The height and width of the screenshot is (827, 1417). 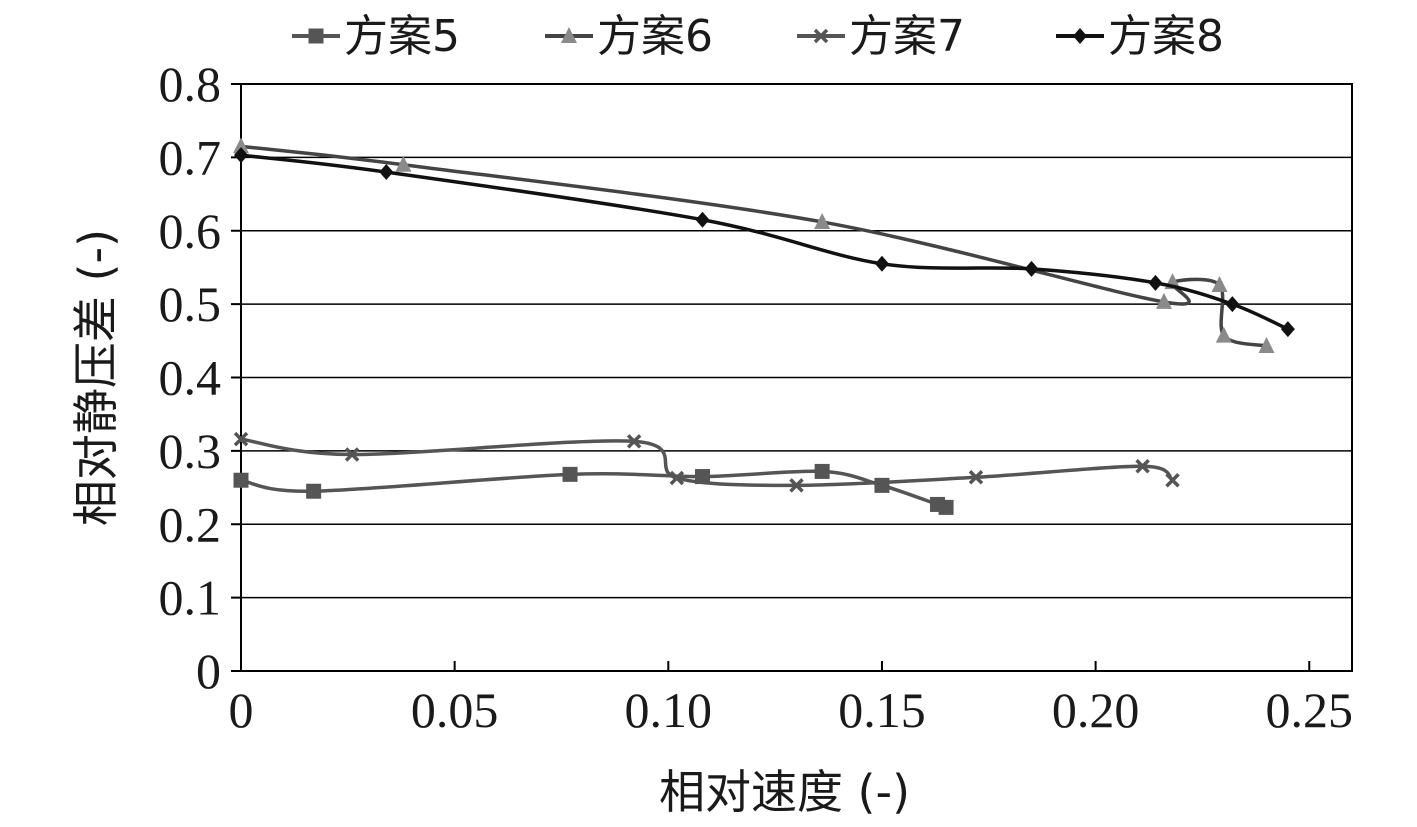 What do you see at coordinates (190, 304) in the screenshot?
I see `y-tick-label: 0.5` at bounding box center [190, 304].